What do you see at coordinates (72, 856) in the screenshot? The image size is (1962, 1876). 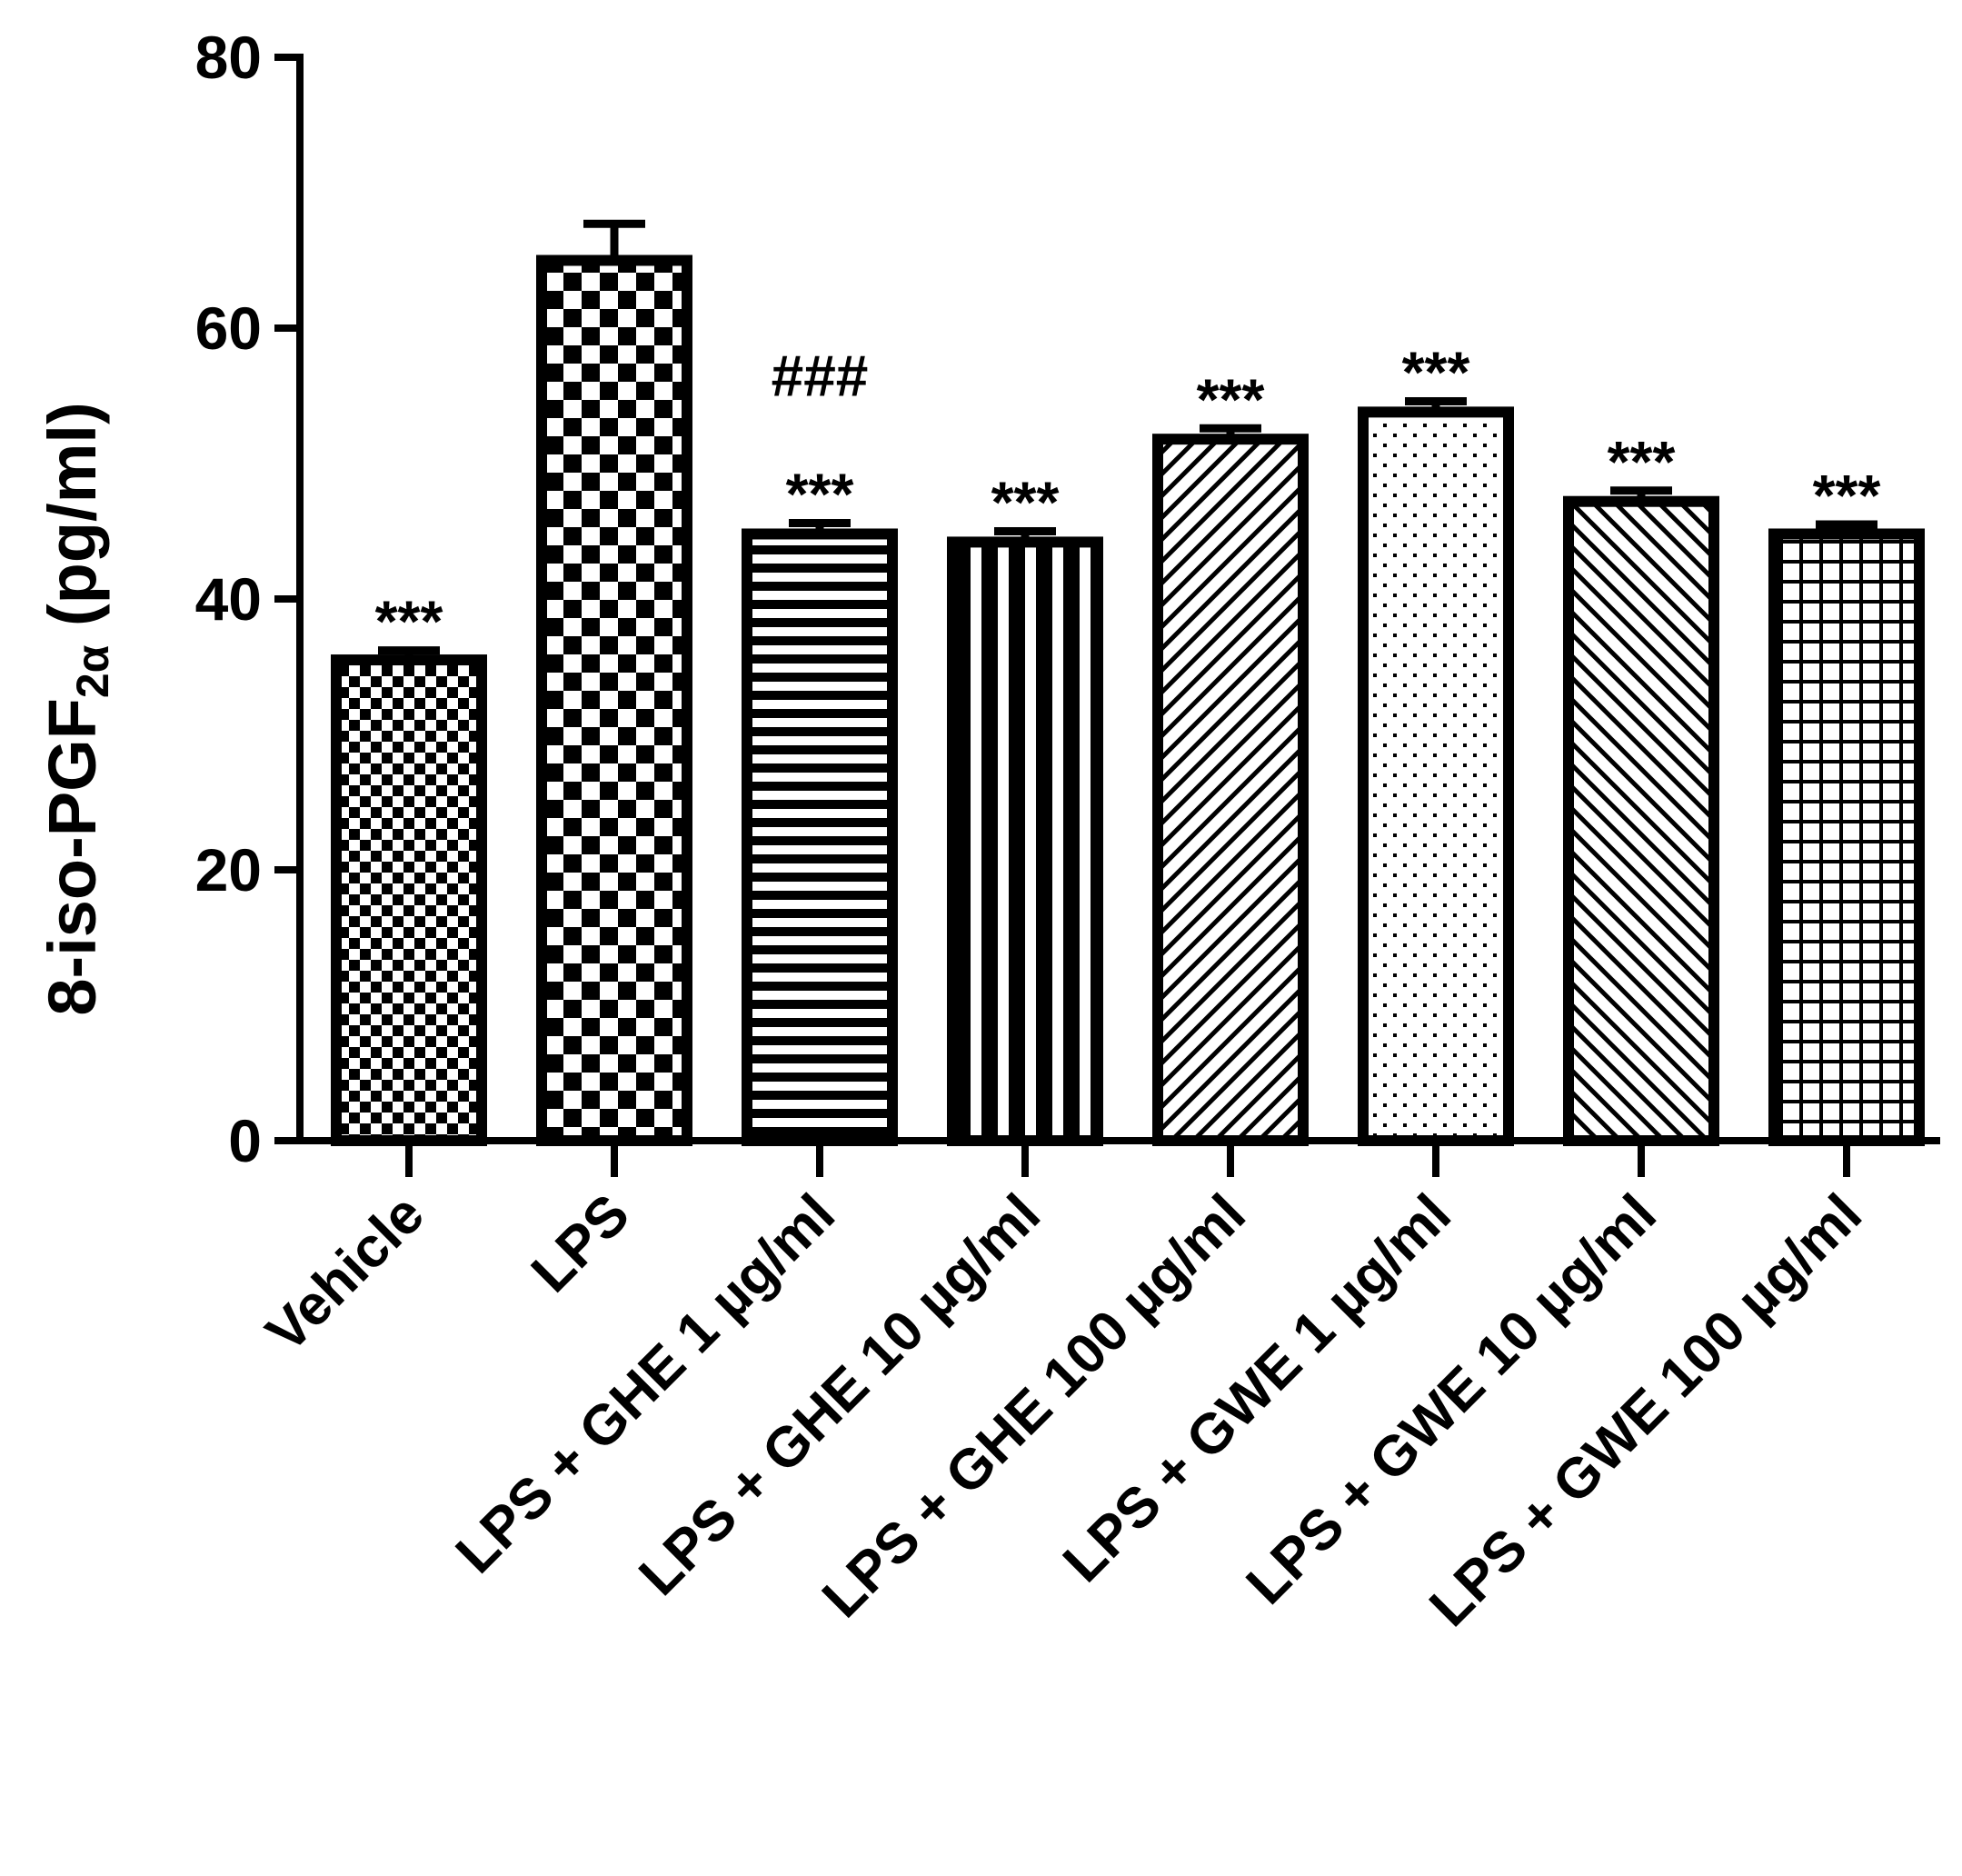 I see `y-axis-title-main: 8-iso-PGF` at bounding box center [72, 856].